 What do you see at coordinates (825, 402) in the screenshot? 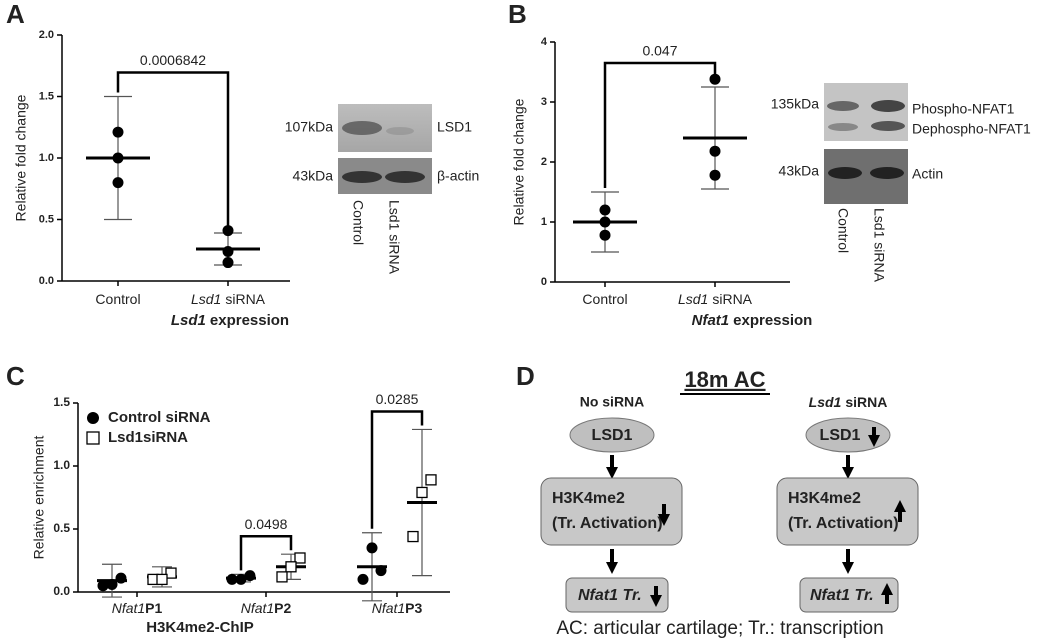
I see `heading-italic: Lsd1` at bounding box center [825, 402].